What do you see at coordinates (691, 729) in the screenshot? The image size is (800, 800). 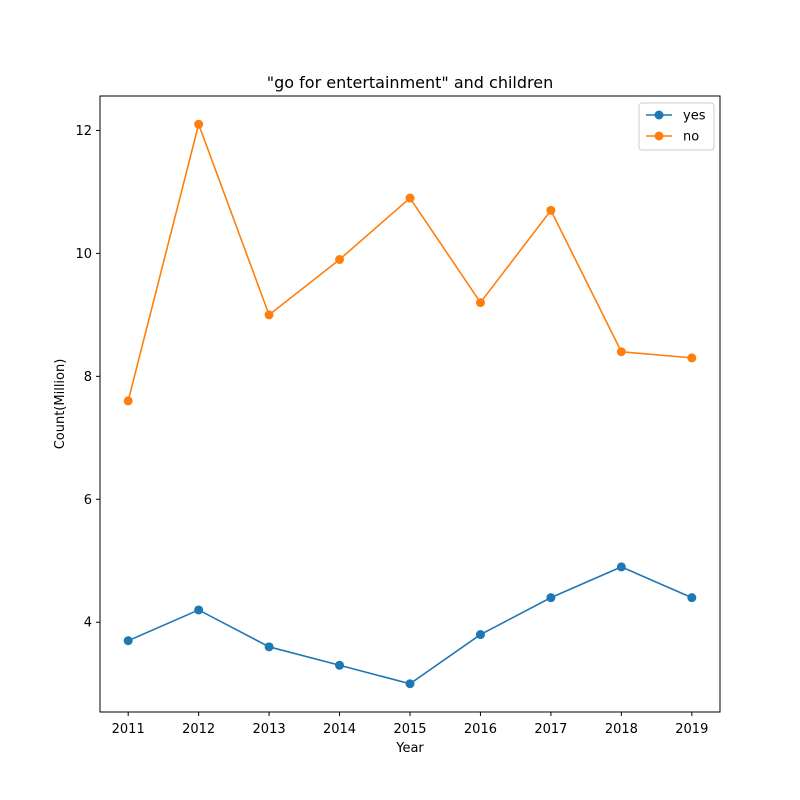 I see `x-tick-label: 2019` at bounding box center [691, 729].